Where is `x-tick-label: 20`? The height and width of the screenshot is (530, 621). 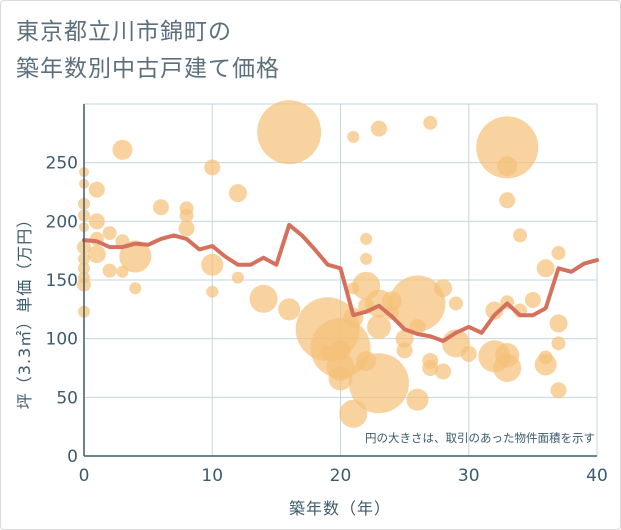
x-tick-label: 20 is located at coordinates (341, 476).